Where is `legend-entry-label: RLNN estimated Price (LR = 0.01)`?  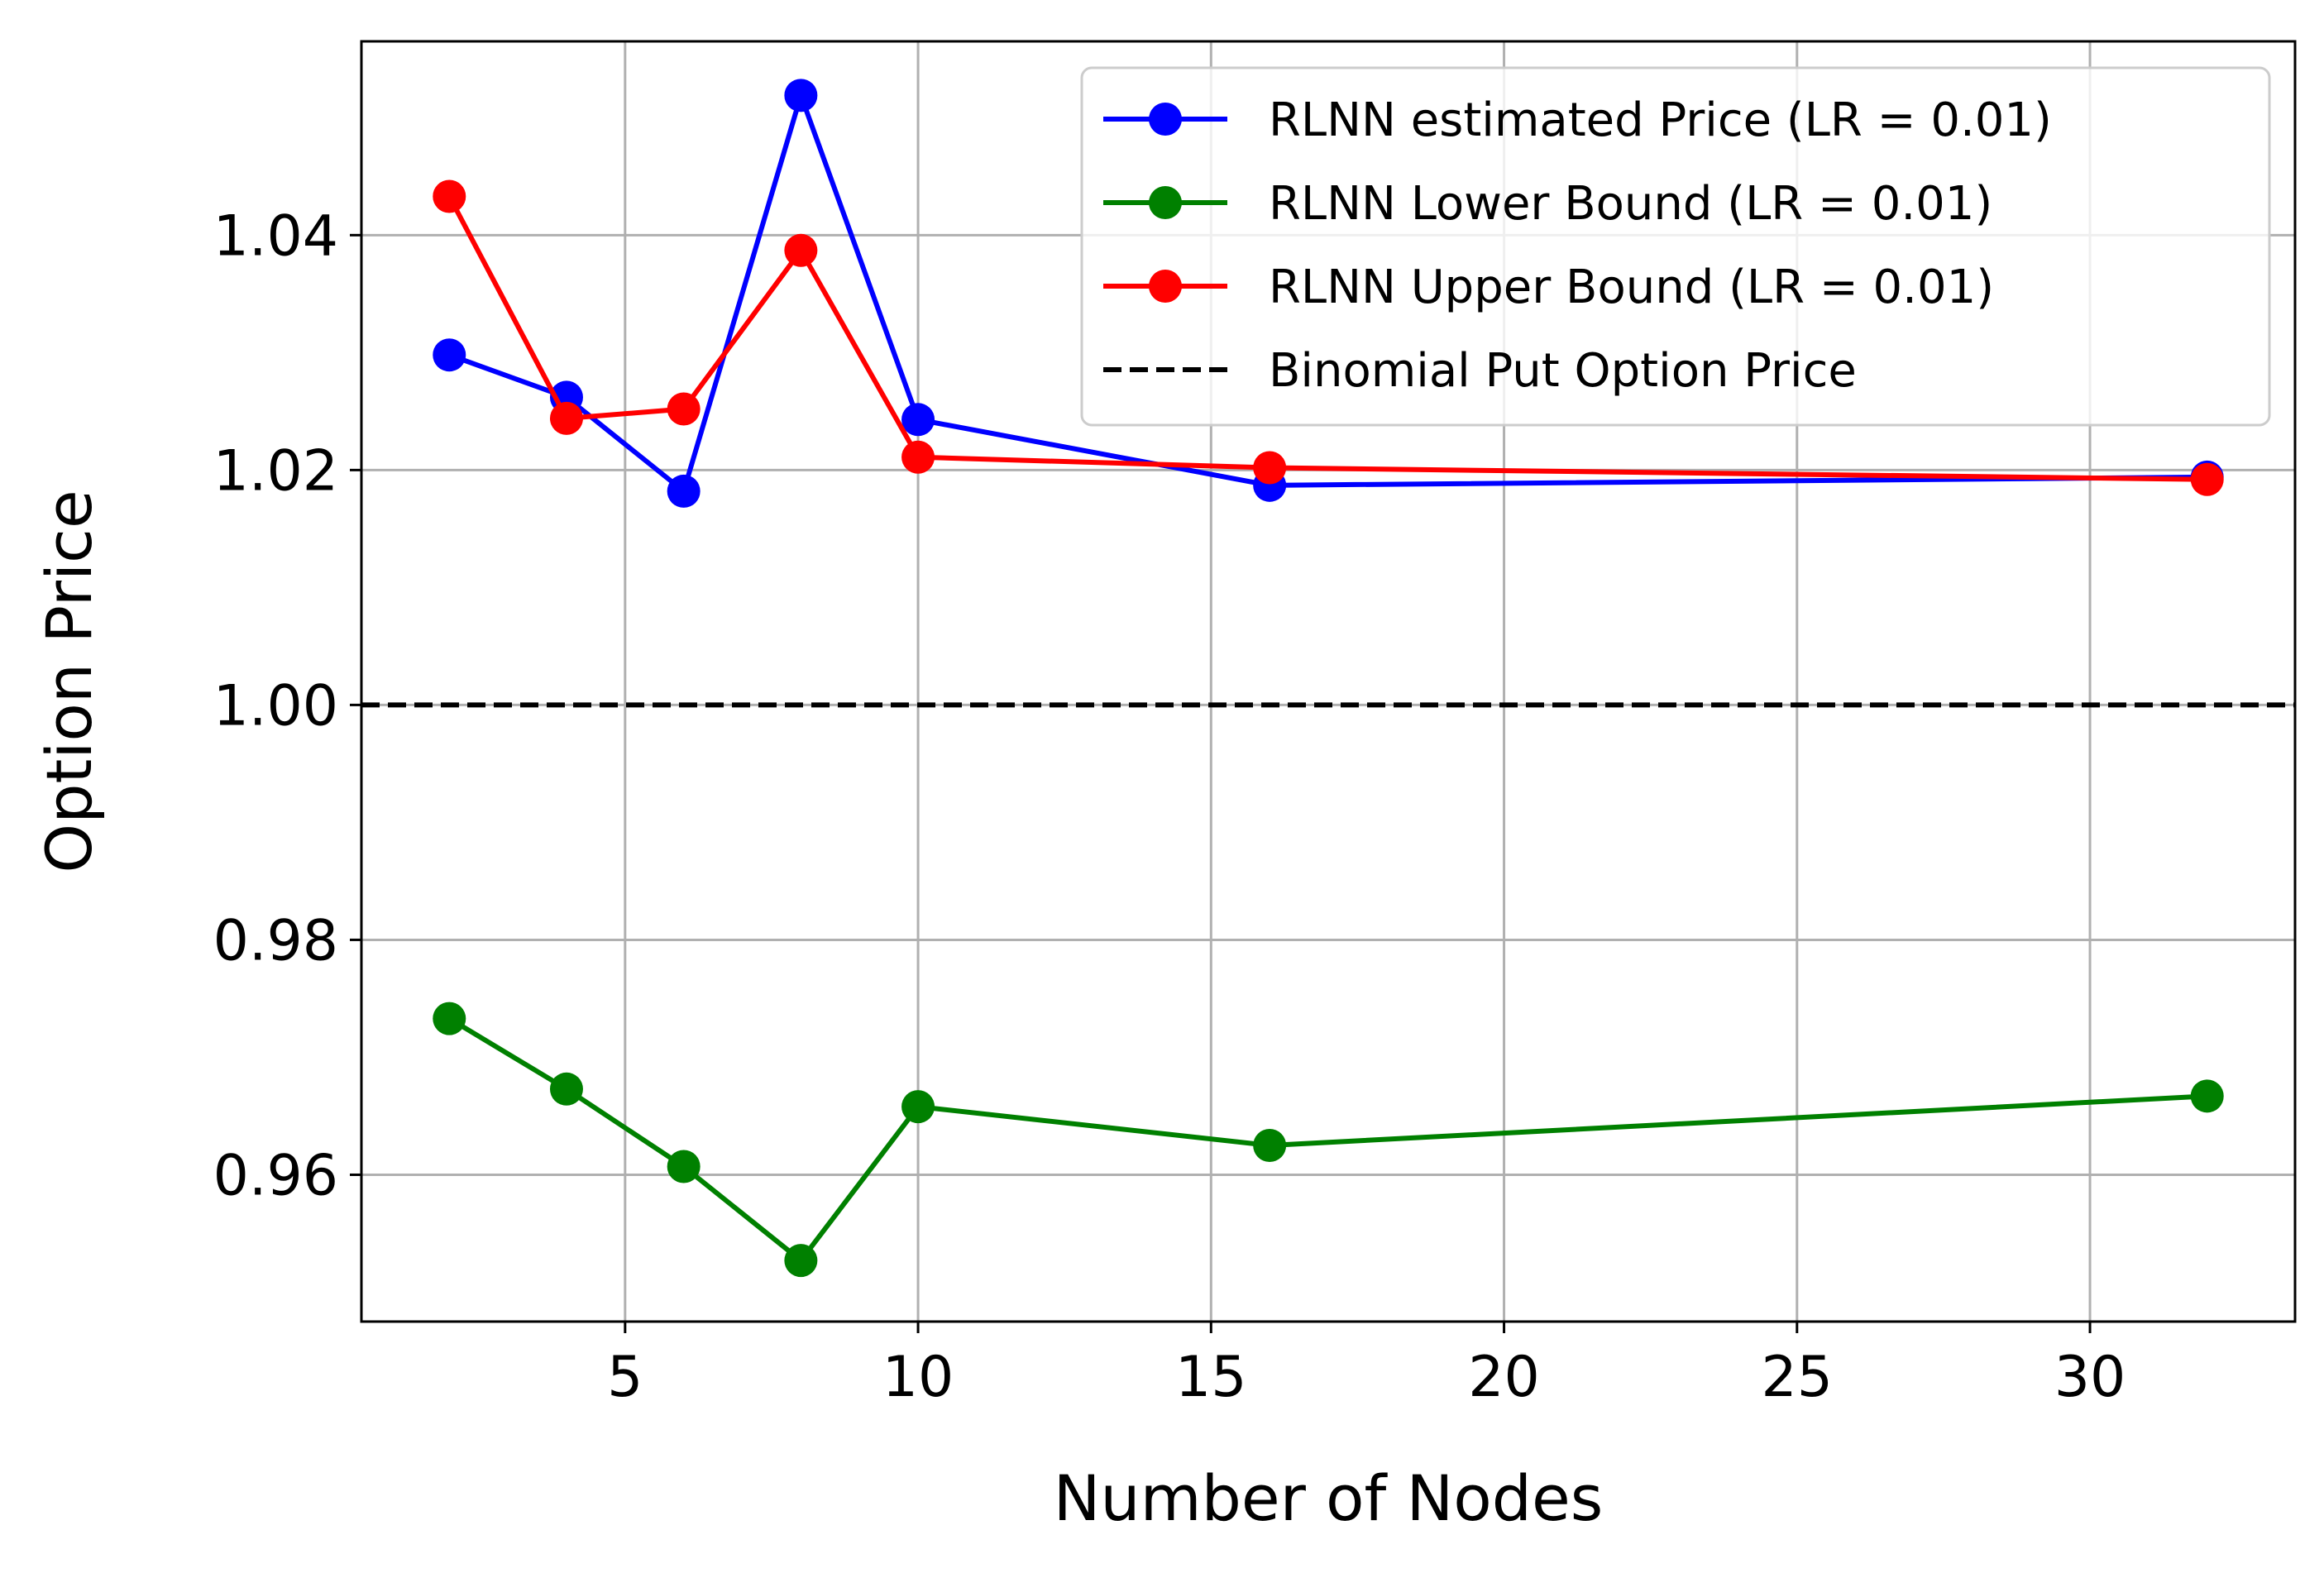 legend-entry-label: RLNN estimated Price (LR = 0.01) is located at coordinates (1661, 120).